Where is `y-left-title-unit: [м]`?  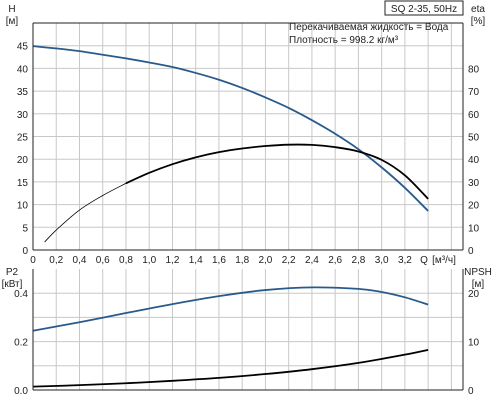
y-left-title-unit: [м] is located at coordinates (12, 21).